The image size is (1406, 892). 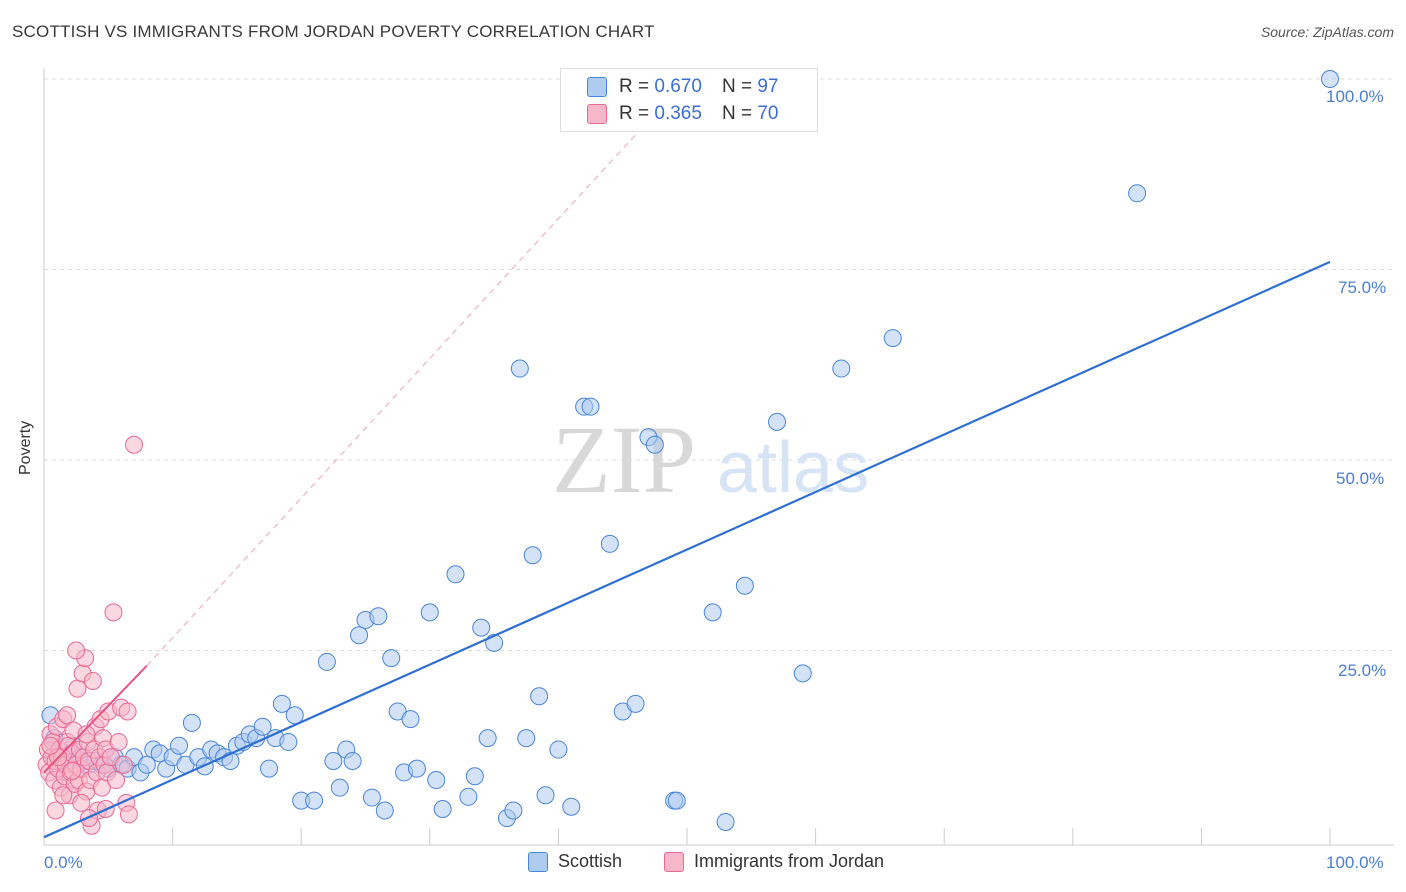 I want to click on bottom-legend-jordan: Immigrants from Jordan, so click(x=774, y=861).